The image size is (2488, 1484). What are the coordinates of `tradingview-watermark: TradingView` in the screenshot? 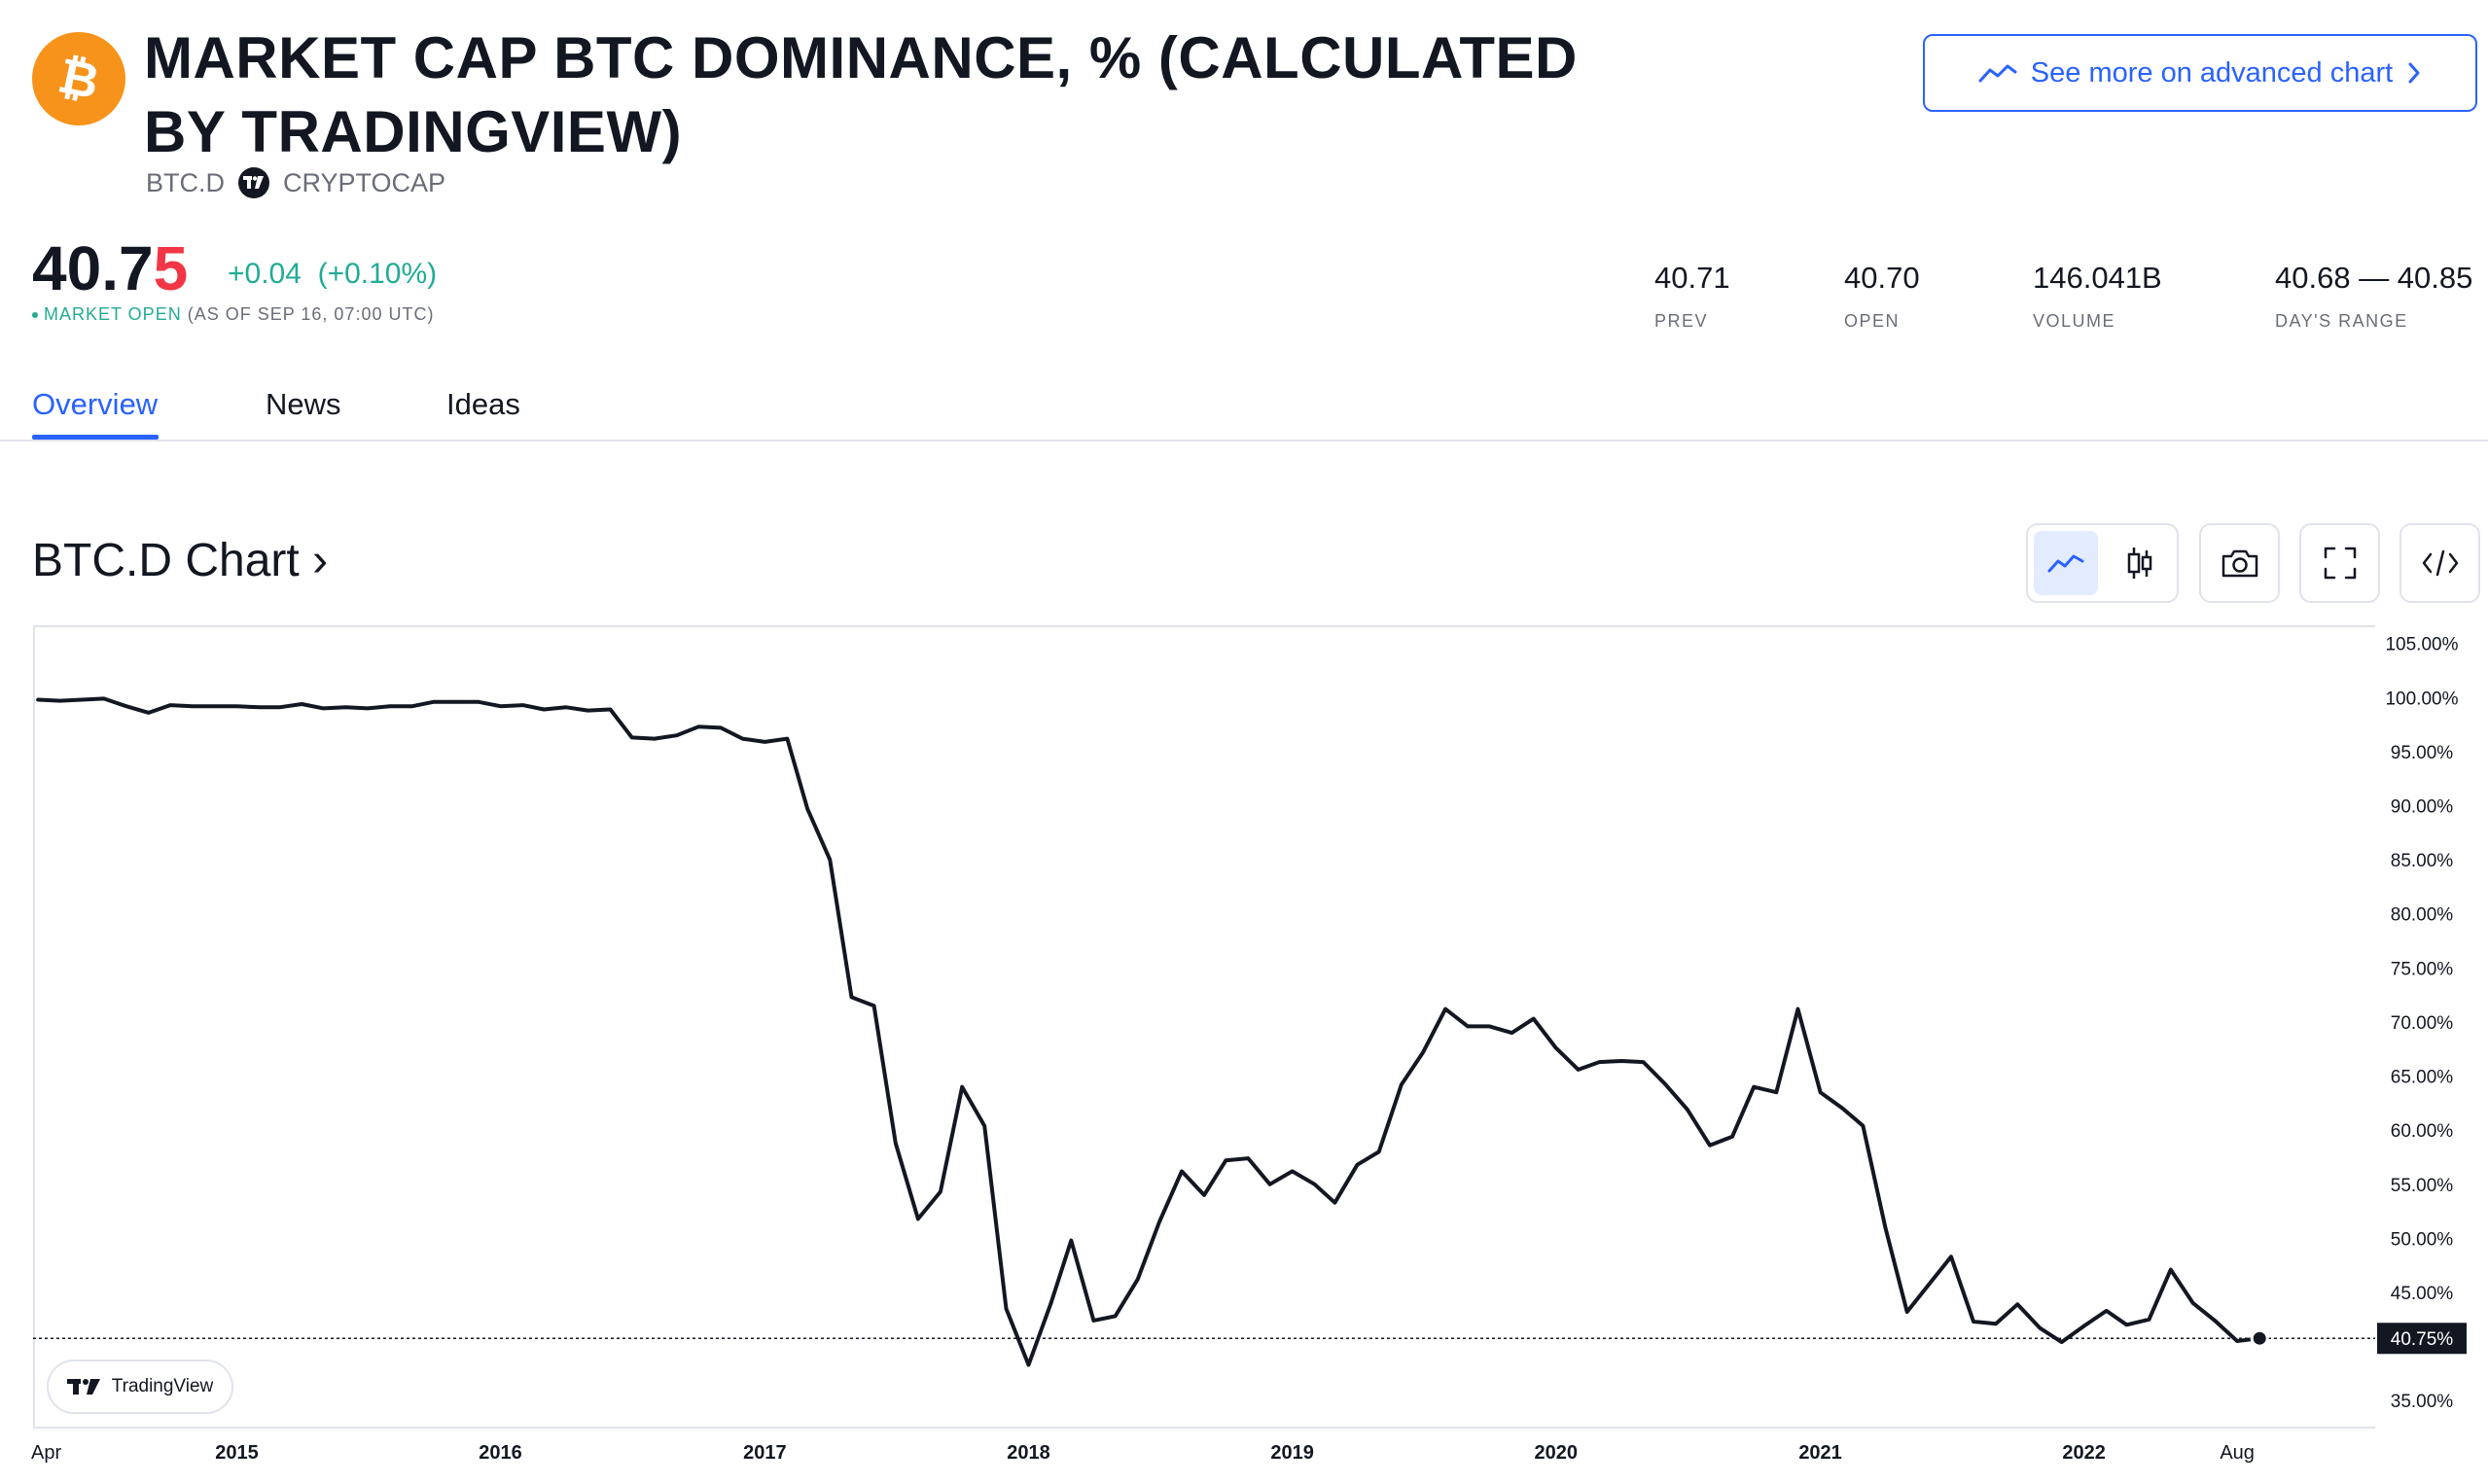 It's located at (140, 1387).